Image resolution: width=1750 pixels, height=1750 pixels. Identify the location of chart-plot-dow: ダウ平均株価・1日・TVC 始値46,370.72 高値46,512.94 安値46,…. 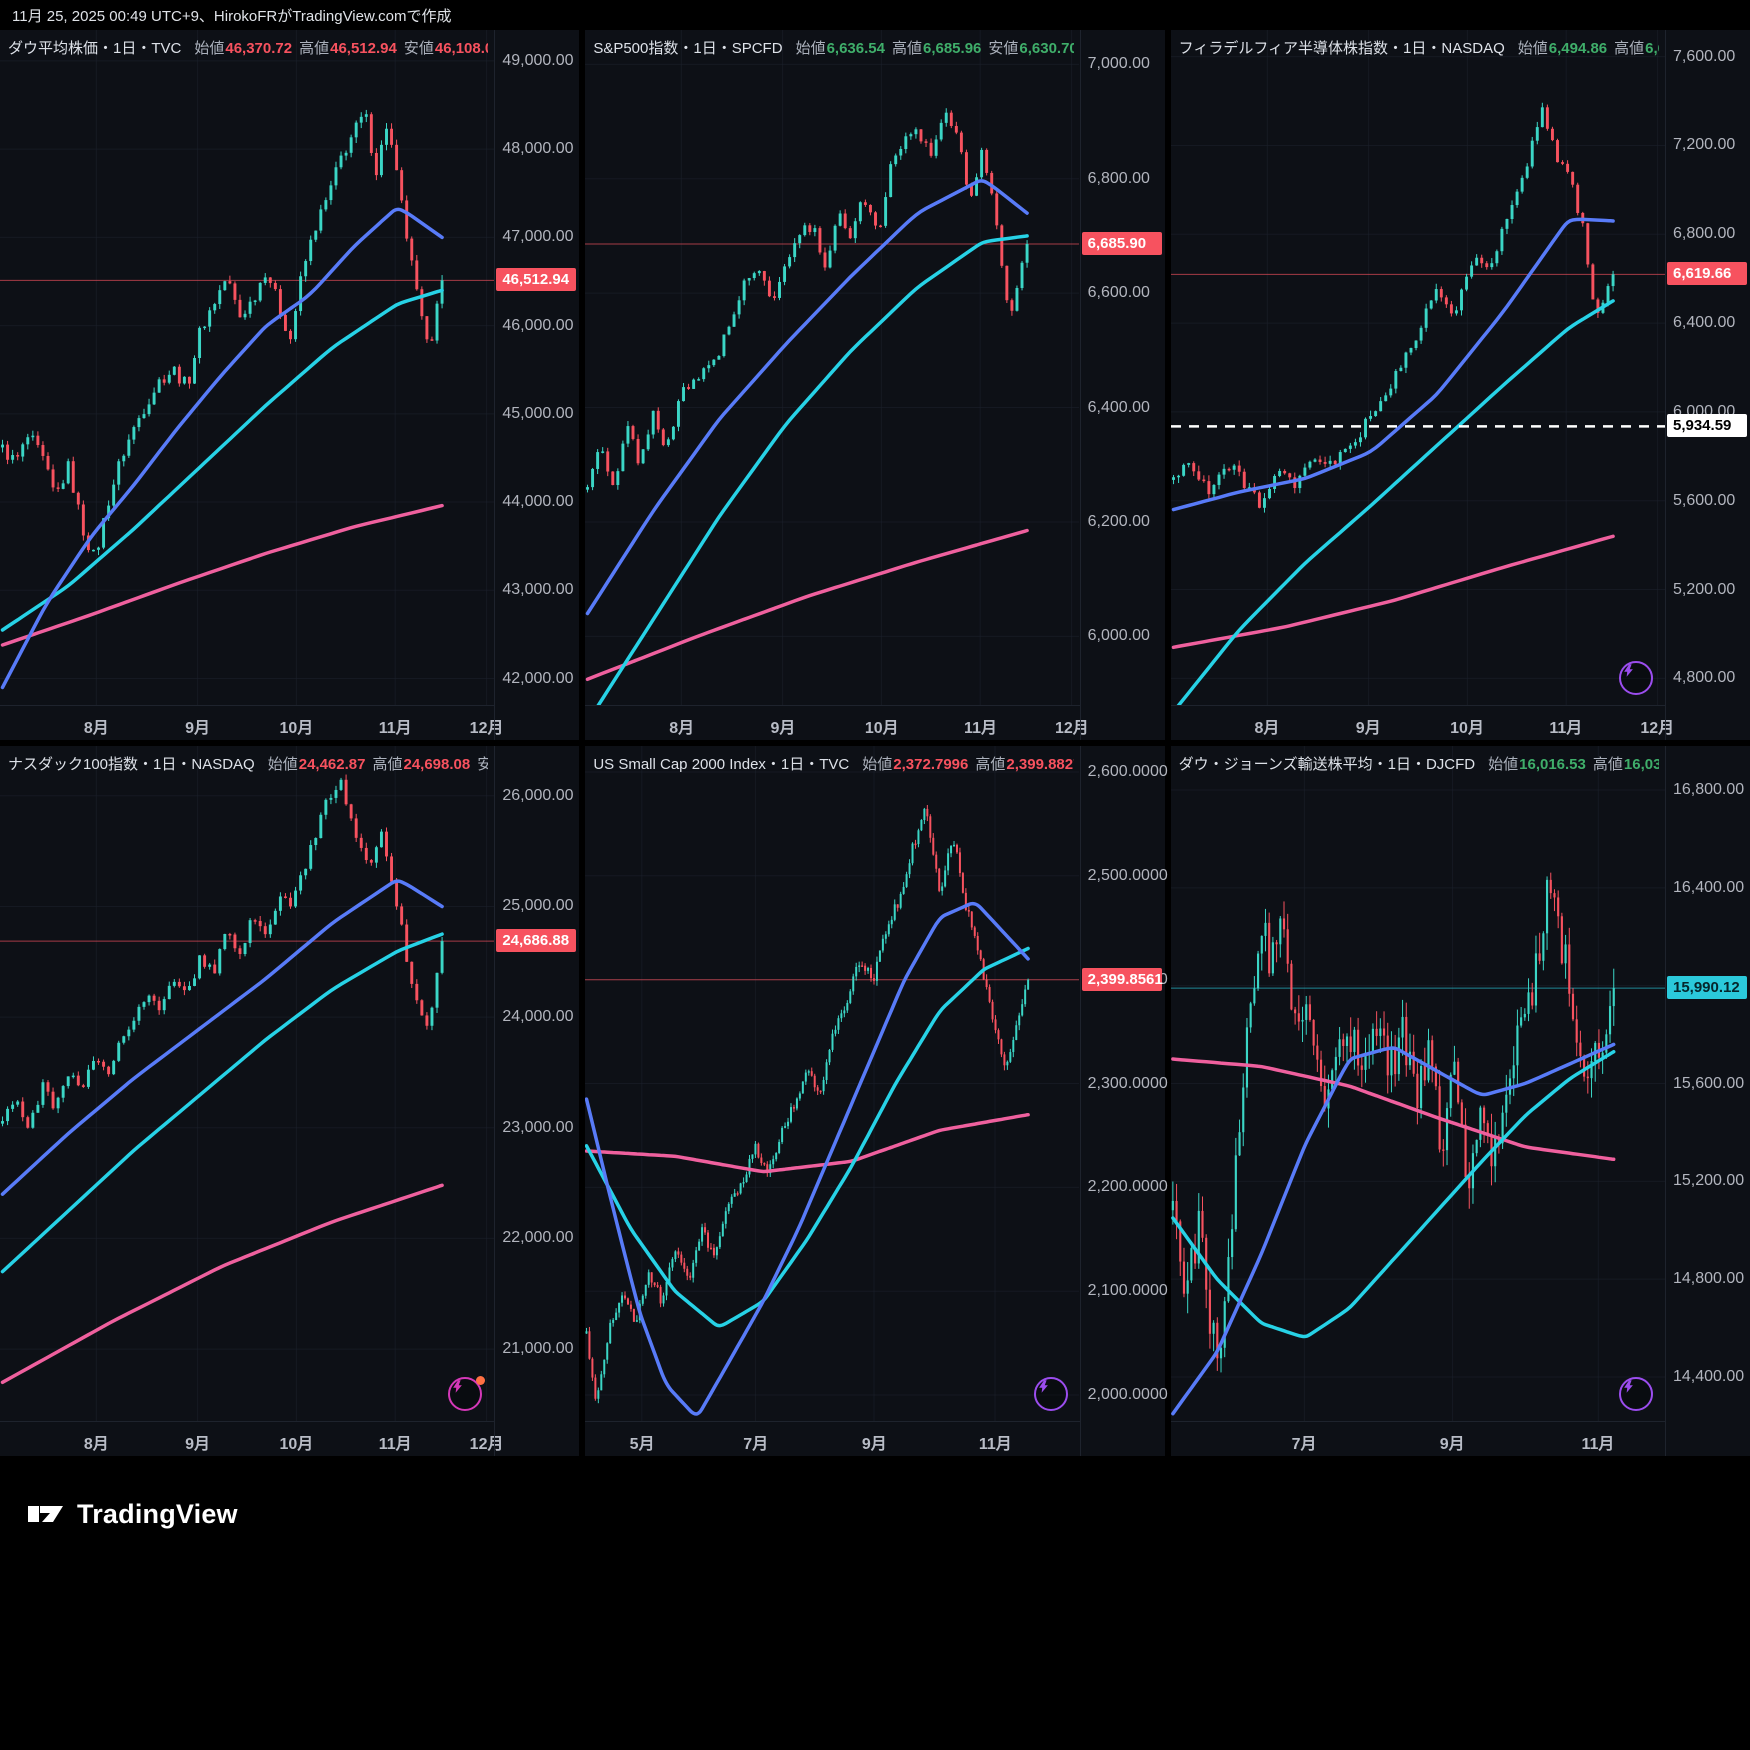
(247, 367).